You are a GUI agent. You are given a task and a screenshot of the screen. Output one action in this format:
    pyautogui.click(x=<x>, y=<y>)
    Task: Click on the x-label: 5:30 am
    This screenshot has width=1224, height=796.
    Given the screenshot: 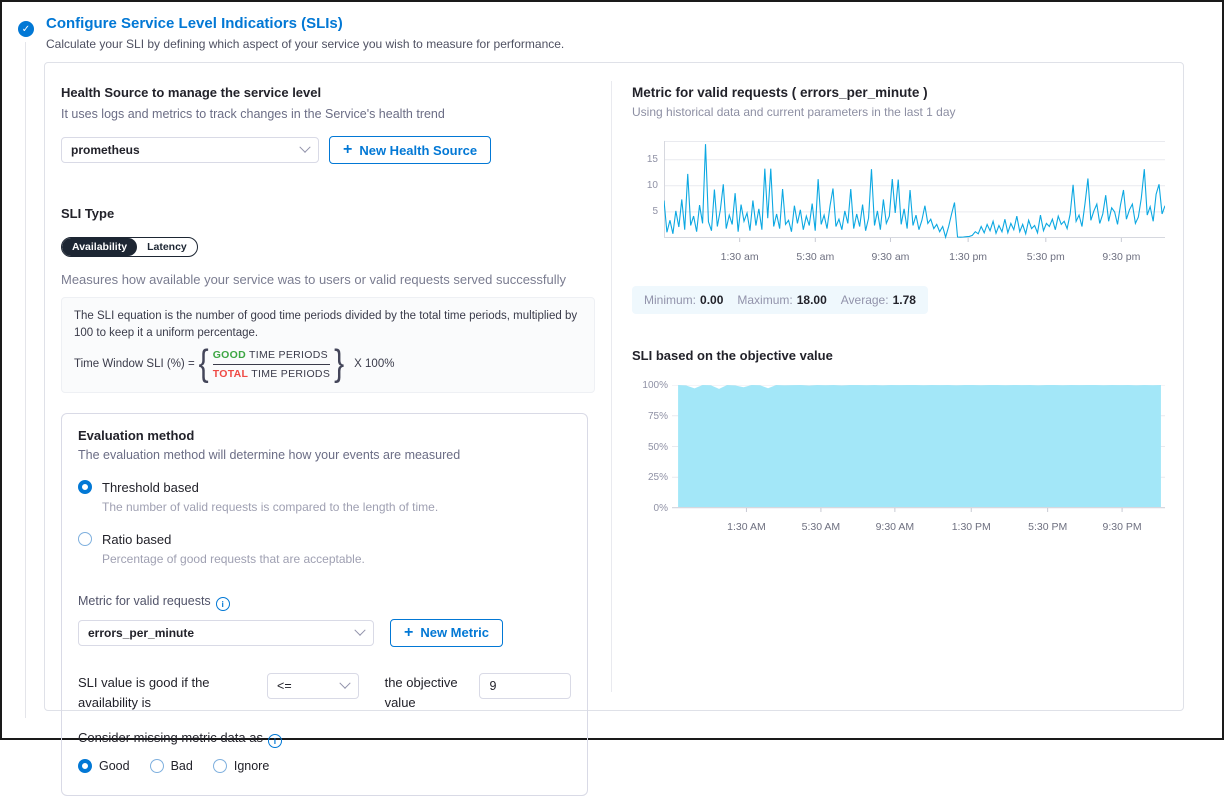 What is the action you would take?
    pyautogui.click(x=815, y=257)
    